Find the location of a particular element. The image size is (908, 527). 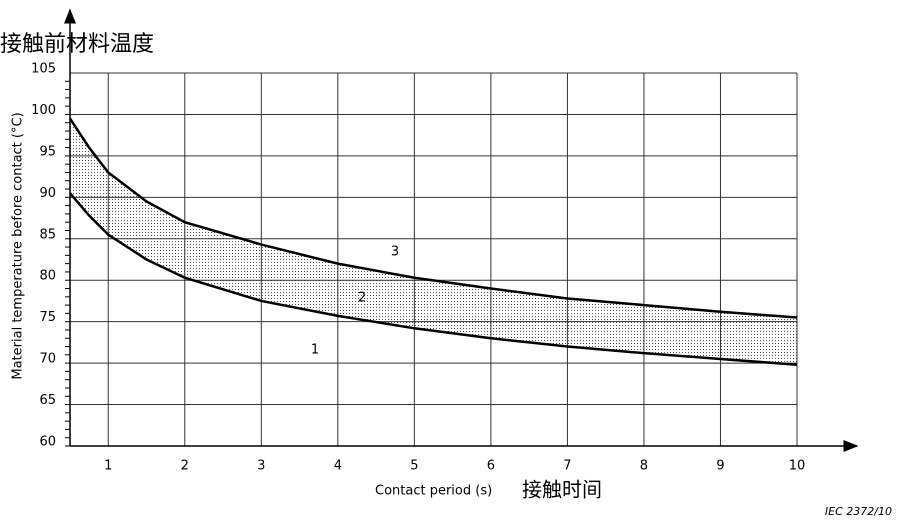

y-tick-label: 65 is located at coordinates (47, 400).